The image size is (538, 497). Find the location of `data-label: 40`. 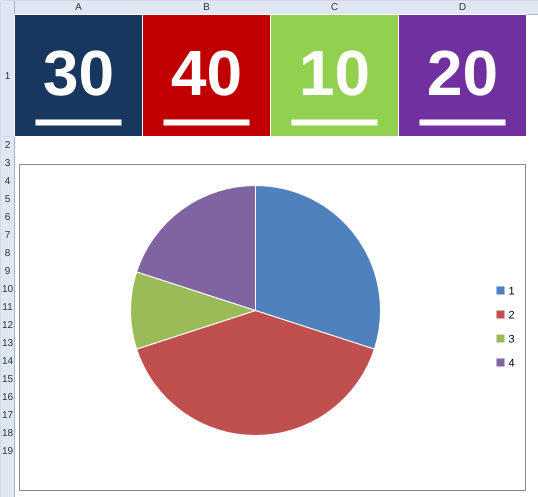

data-label: 40 is located at coordinates (206, 73).